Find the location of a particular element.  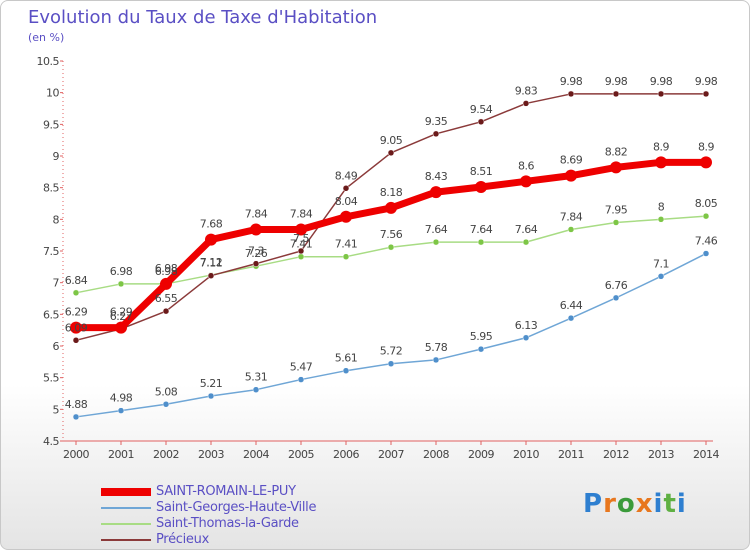

data-label: 8.18 is located at coordinates (391, 192).